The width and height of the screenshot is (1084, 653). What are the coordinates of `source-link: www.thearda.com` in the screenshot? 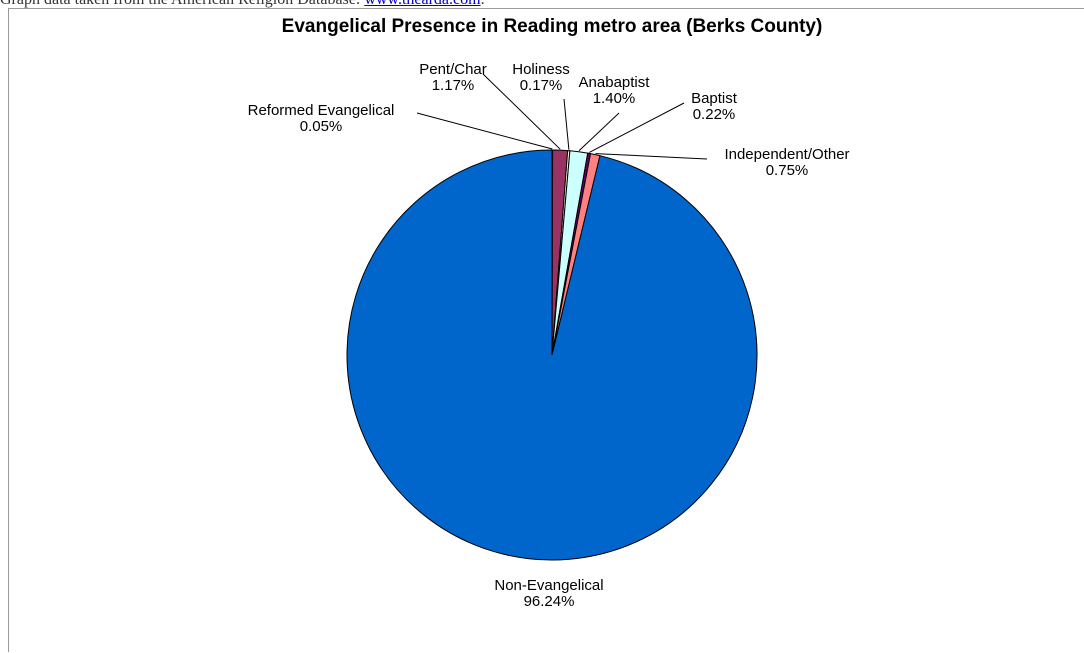 It's located at (422, 4).